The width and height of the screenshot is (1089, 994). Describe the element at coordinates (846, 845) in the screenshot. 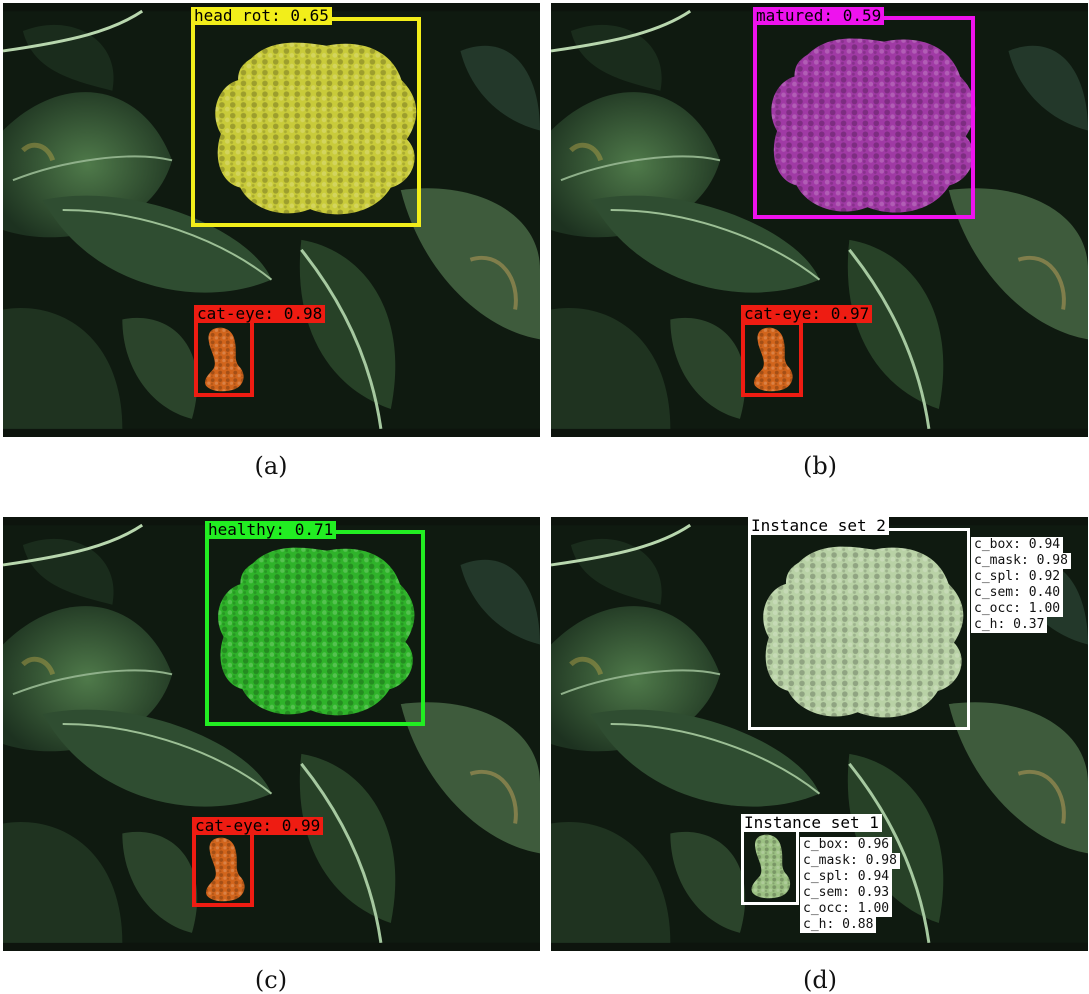

I see `metric-c-box: c_box: 0.96` at that location.